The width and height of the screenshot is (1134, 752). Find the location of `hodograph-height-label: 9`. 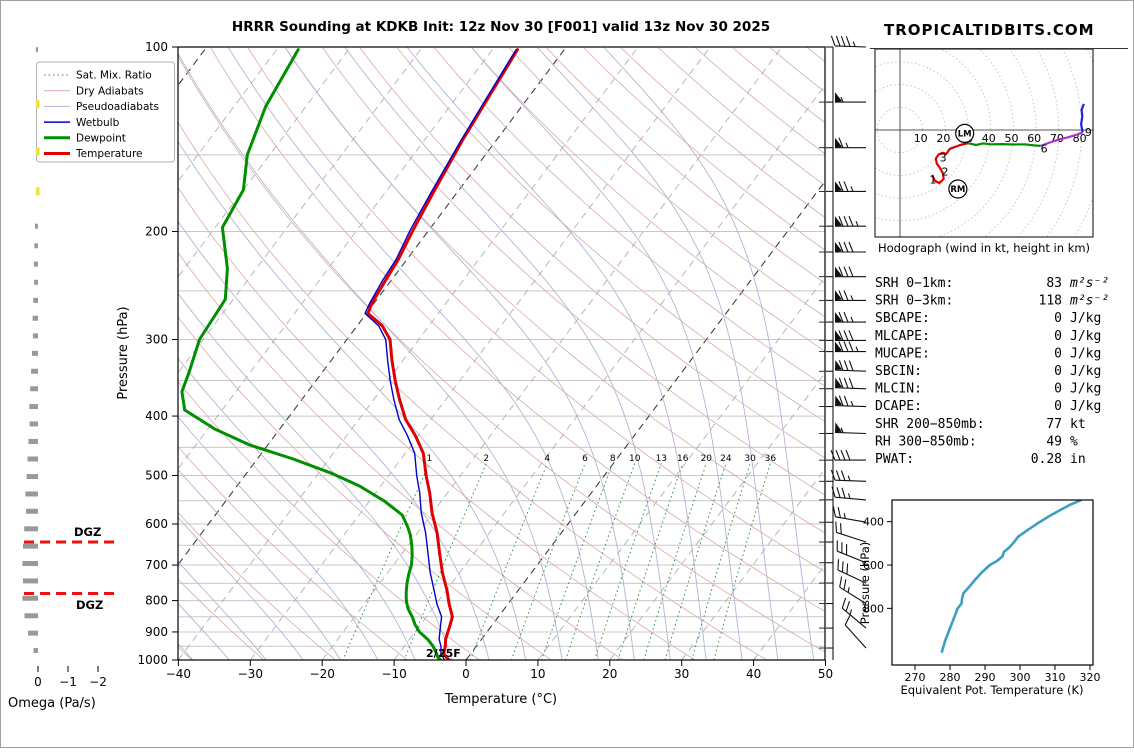

hodograph-height-label: 9 is located at coordinates (1088, 132).